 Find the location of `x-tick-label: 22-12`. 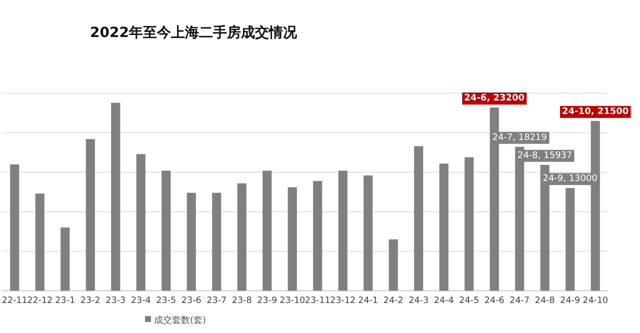

x-tick-label: 22-12 is located at coordinates (40, 301).